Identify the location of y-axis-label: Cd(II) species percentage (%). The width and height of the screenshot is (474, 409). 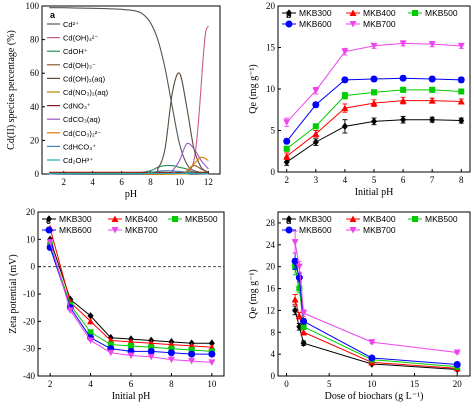
(11, 90).